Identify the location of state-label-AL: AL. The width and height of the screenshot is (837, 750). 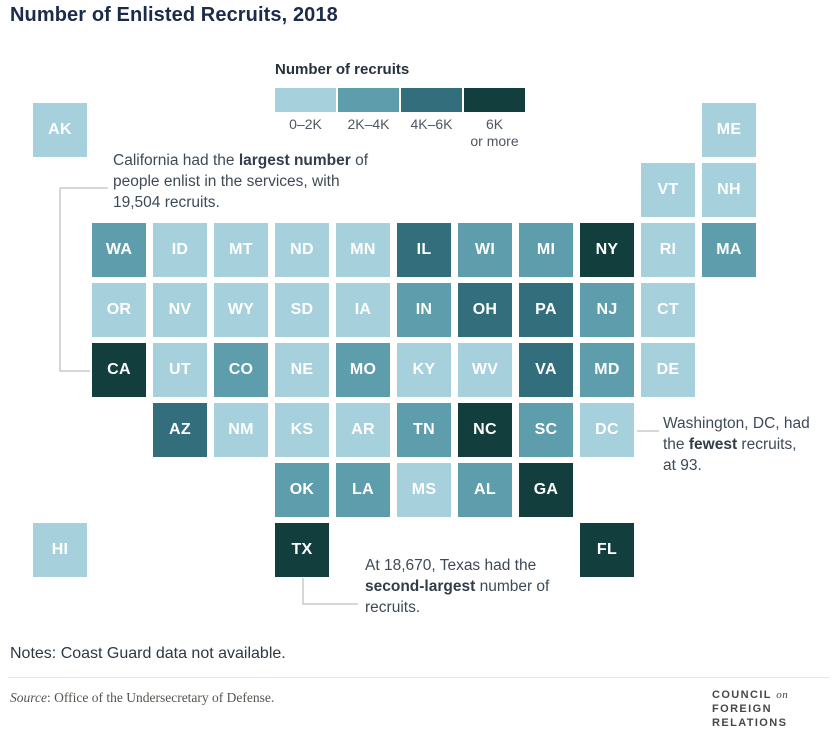
(485, 489).